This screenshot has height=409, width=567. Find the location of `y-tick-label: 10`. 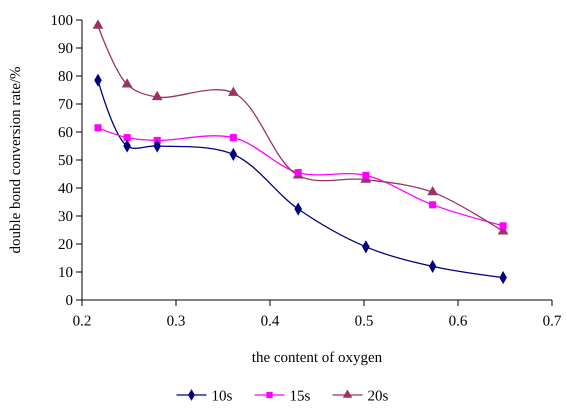

y-tick-label: 10 is located at coordinates (65, 272).